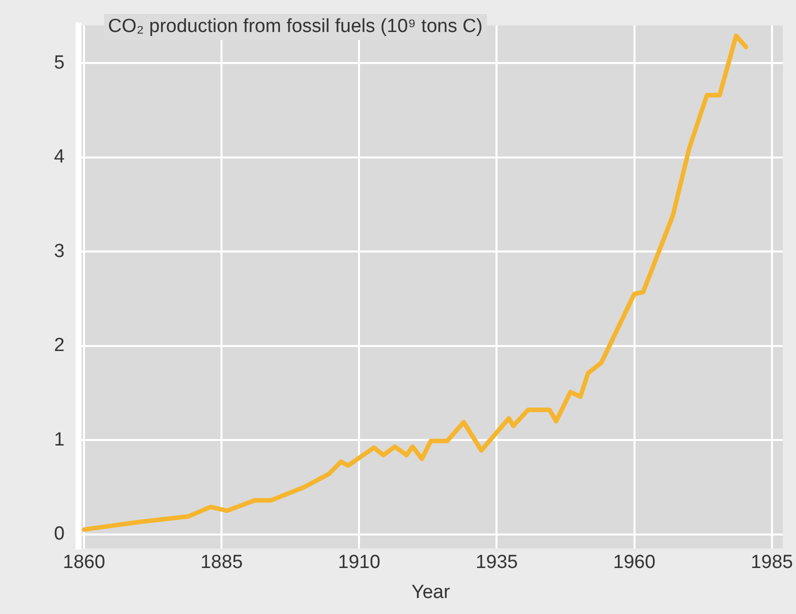  Describe the element at coordinates (772, 563) in the screenshot. I see `x-tick-label: 1985` at that location.